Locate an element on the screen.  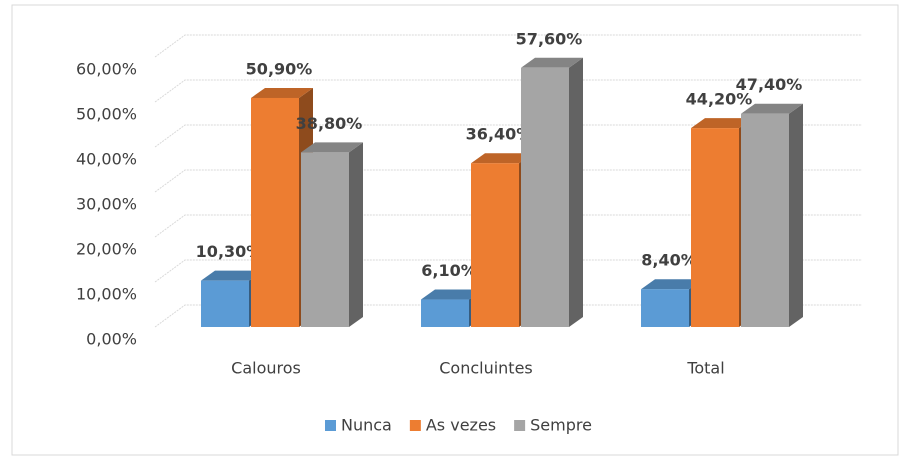
y-tick-label: 40,00% is located at coordinates (106, 159).